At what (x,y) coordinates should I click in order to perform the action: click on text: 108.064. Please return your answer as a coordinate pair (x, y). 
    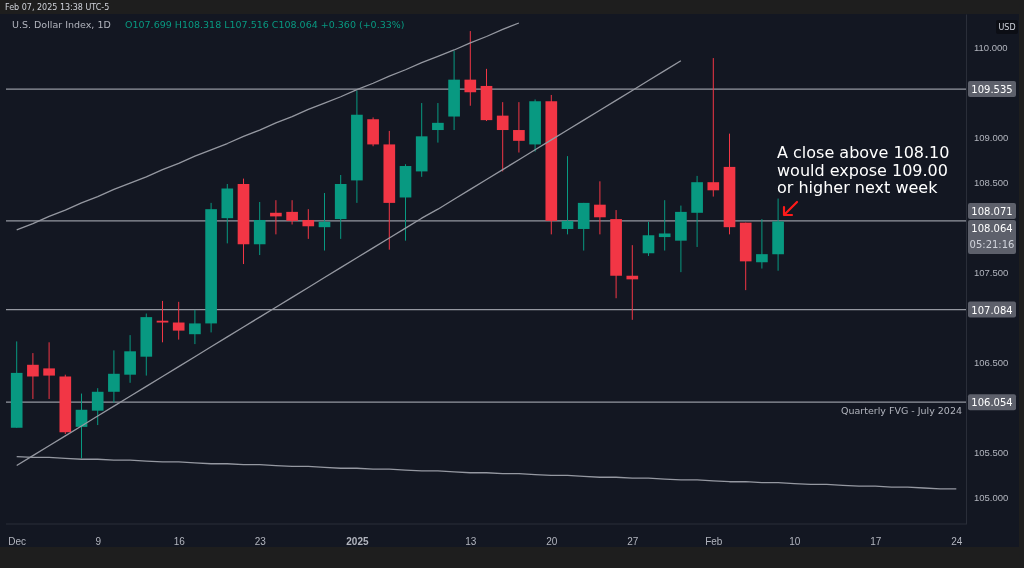
    Looking at the image, I should click on (992, 228).